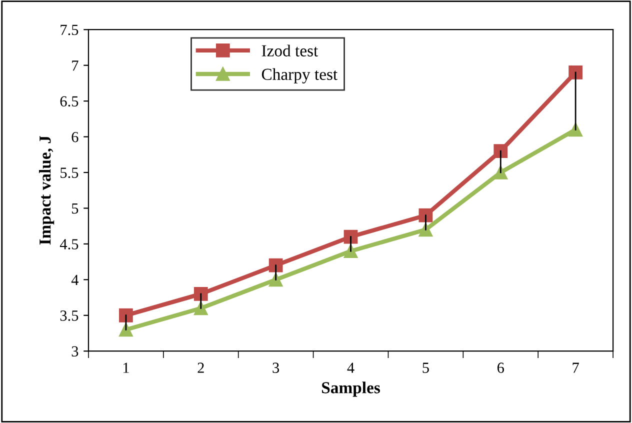 The height and width of the screenshot is (423, 632). I want to click on x-tick-label: 6, so click(500, 367).